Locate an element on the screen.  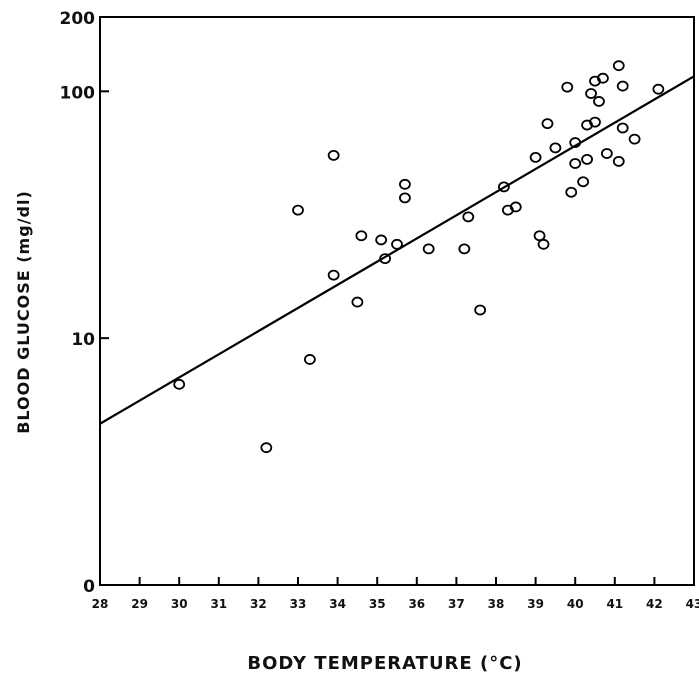
x-tick-label: 36 is located at coordinates (416, 604).